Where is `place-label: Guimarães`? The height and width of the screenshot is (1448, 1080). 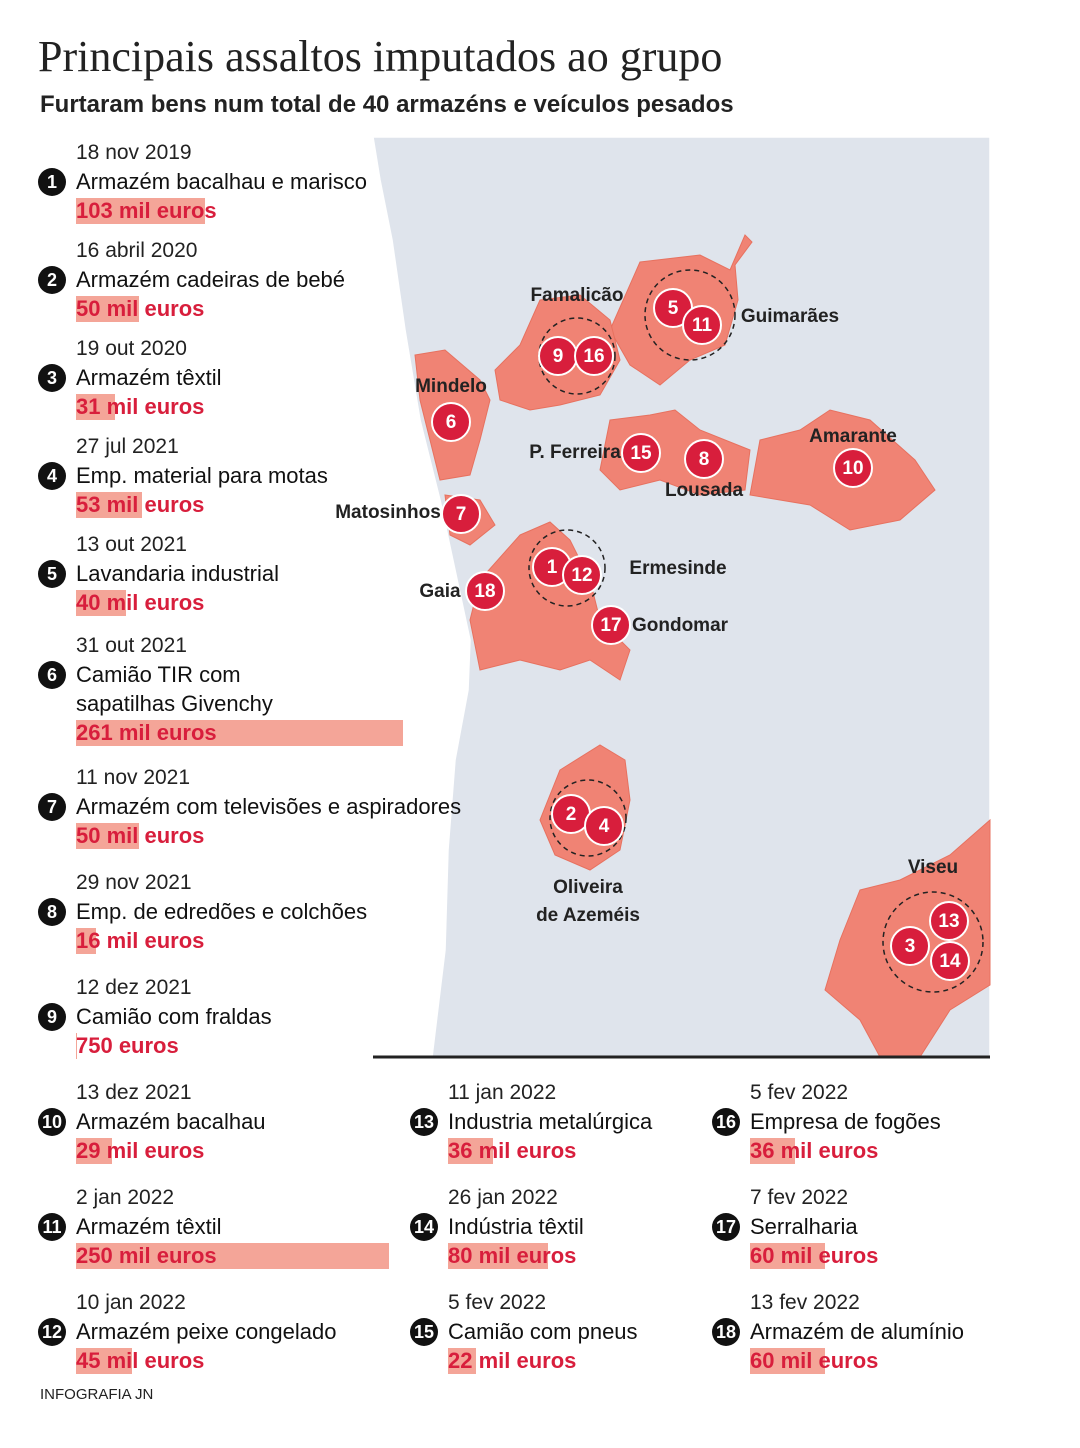
place-label: Guimarães is located at coordinates (790, 316).